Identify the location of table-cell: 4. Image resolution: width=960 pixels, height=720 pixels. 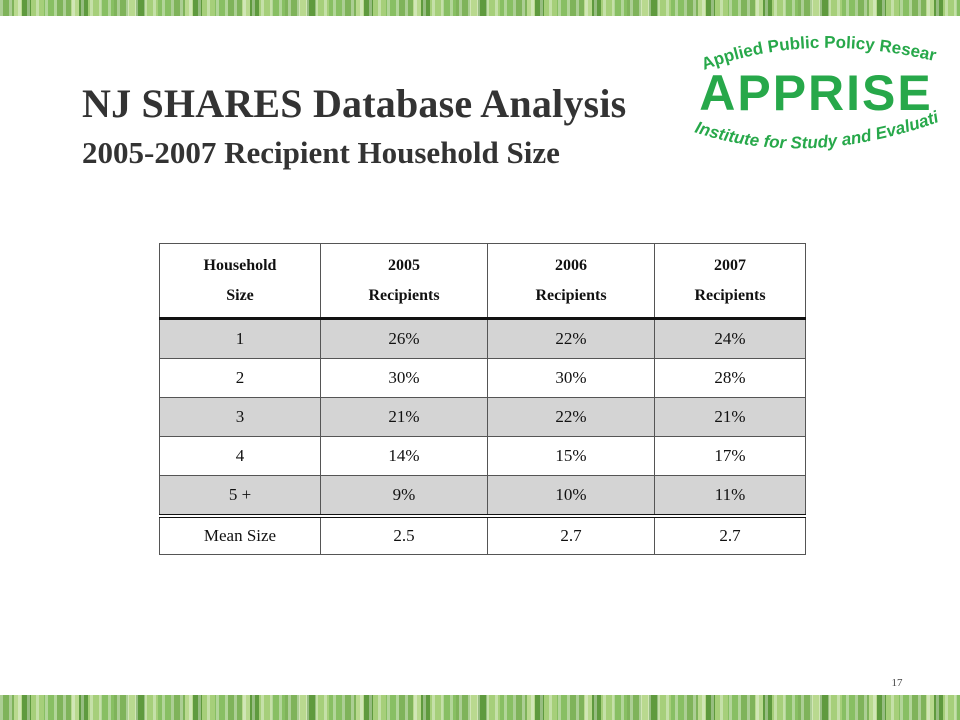
(240, 456).